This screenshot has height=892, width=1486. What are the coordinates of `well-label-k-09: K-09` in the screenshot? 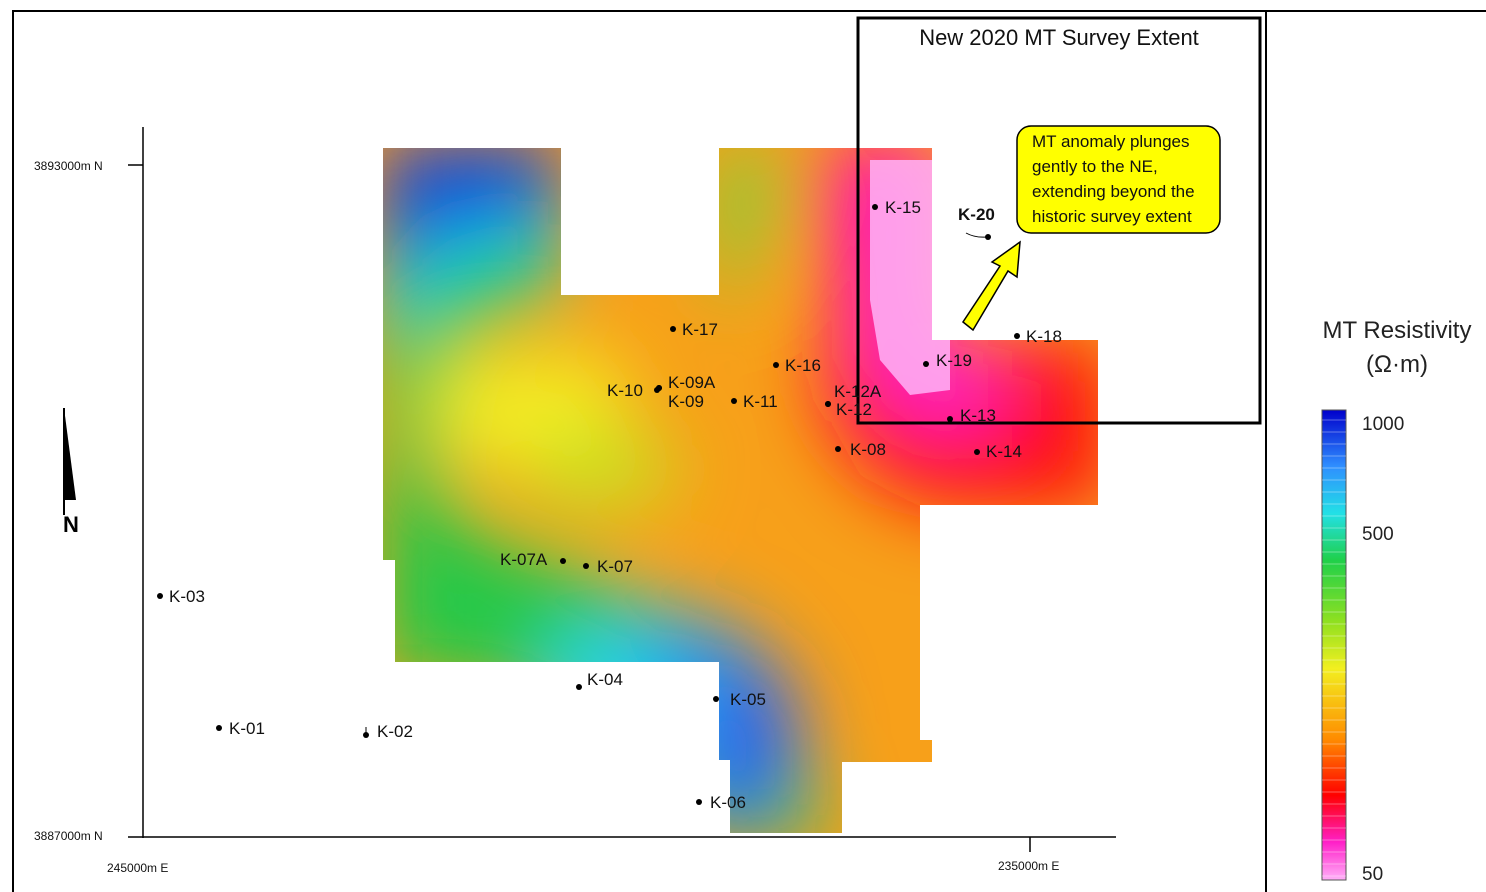 It's located at (686, 401).